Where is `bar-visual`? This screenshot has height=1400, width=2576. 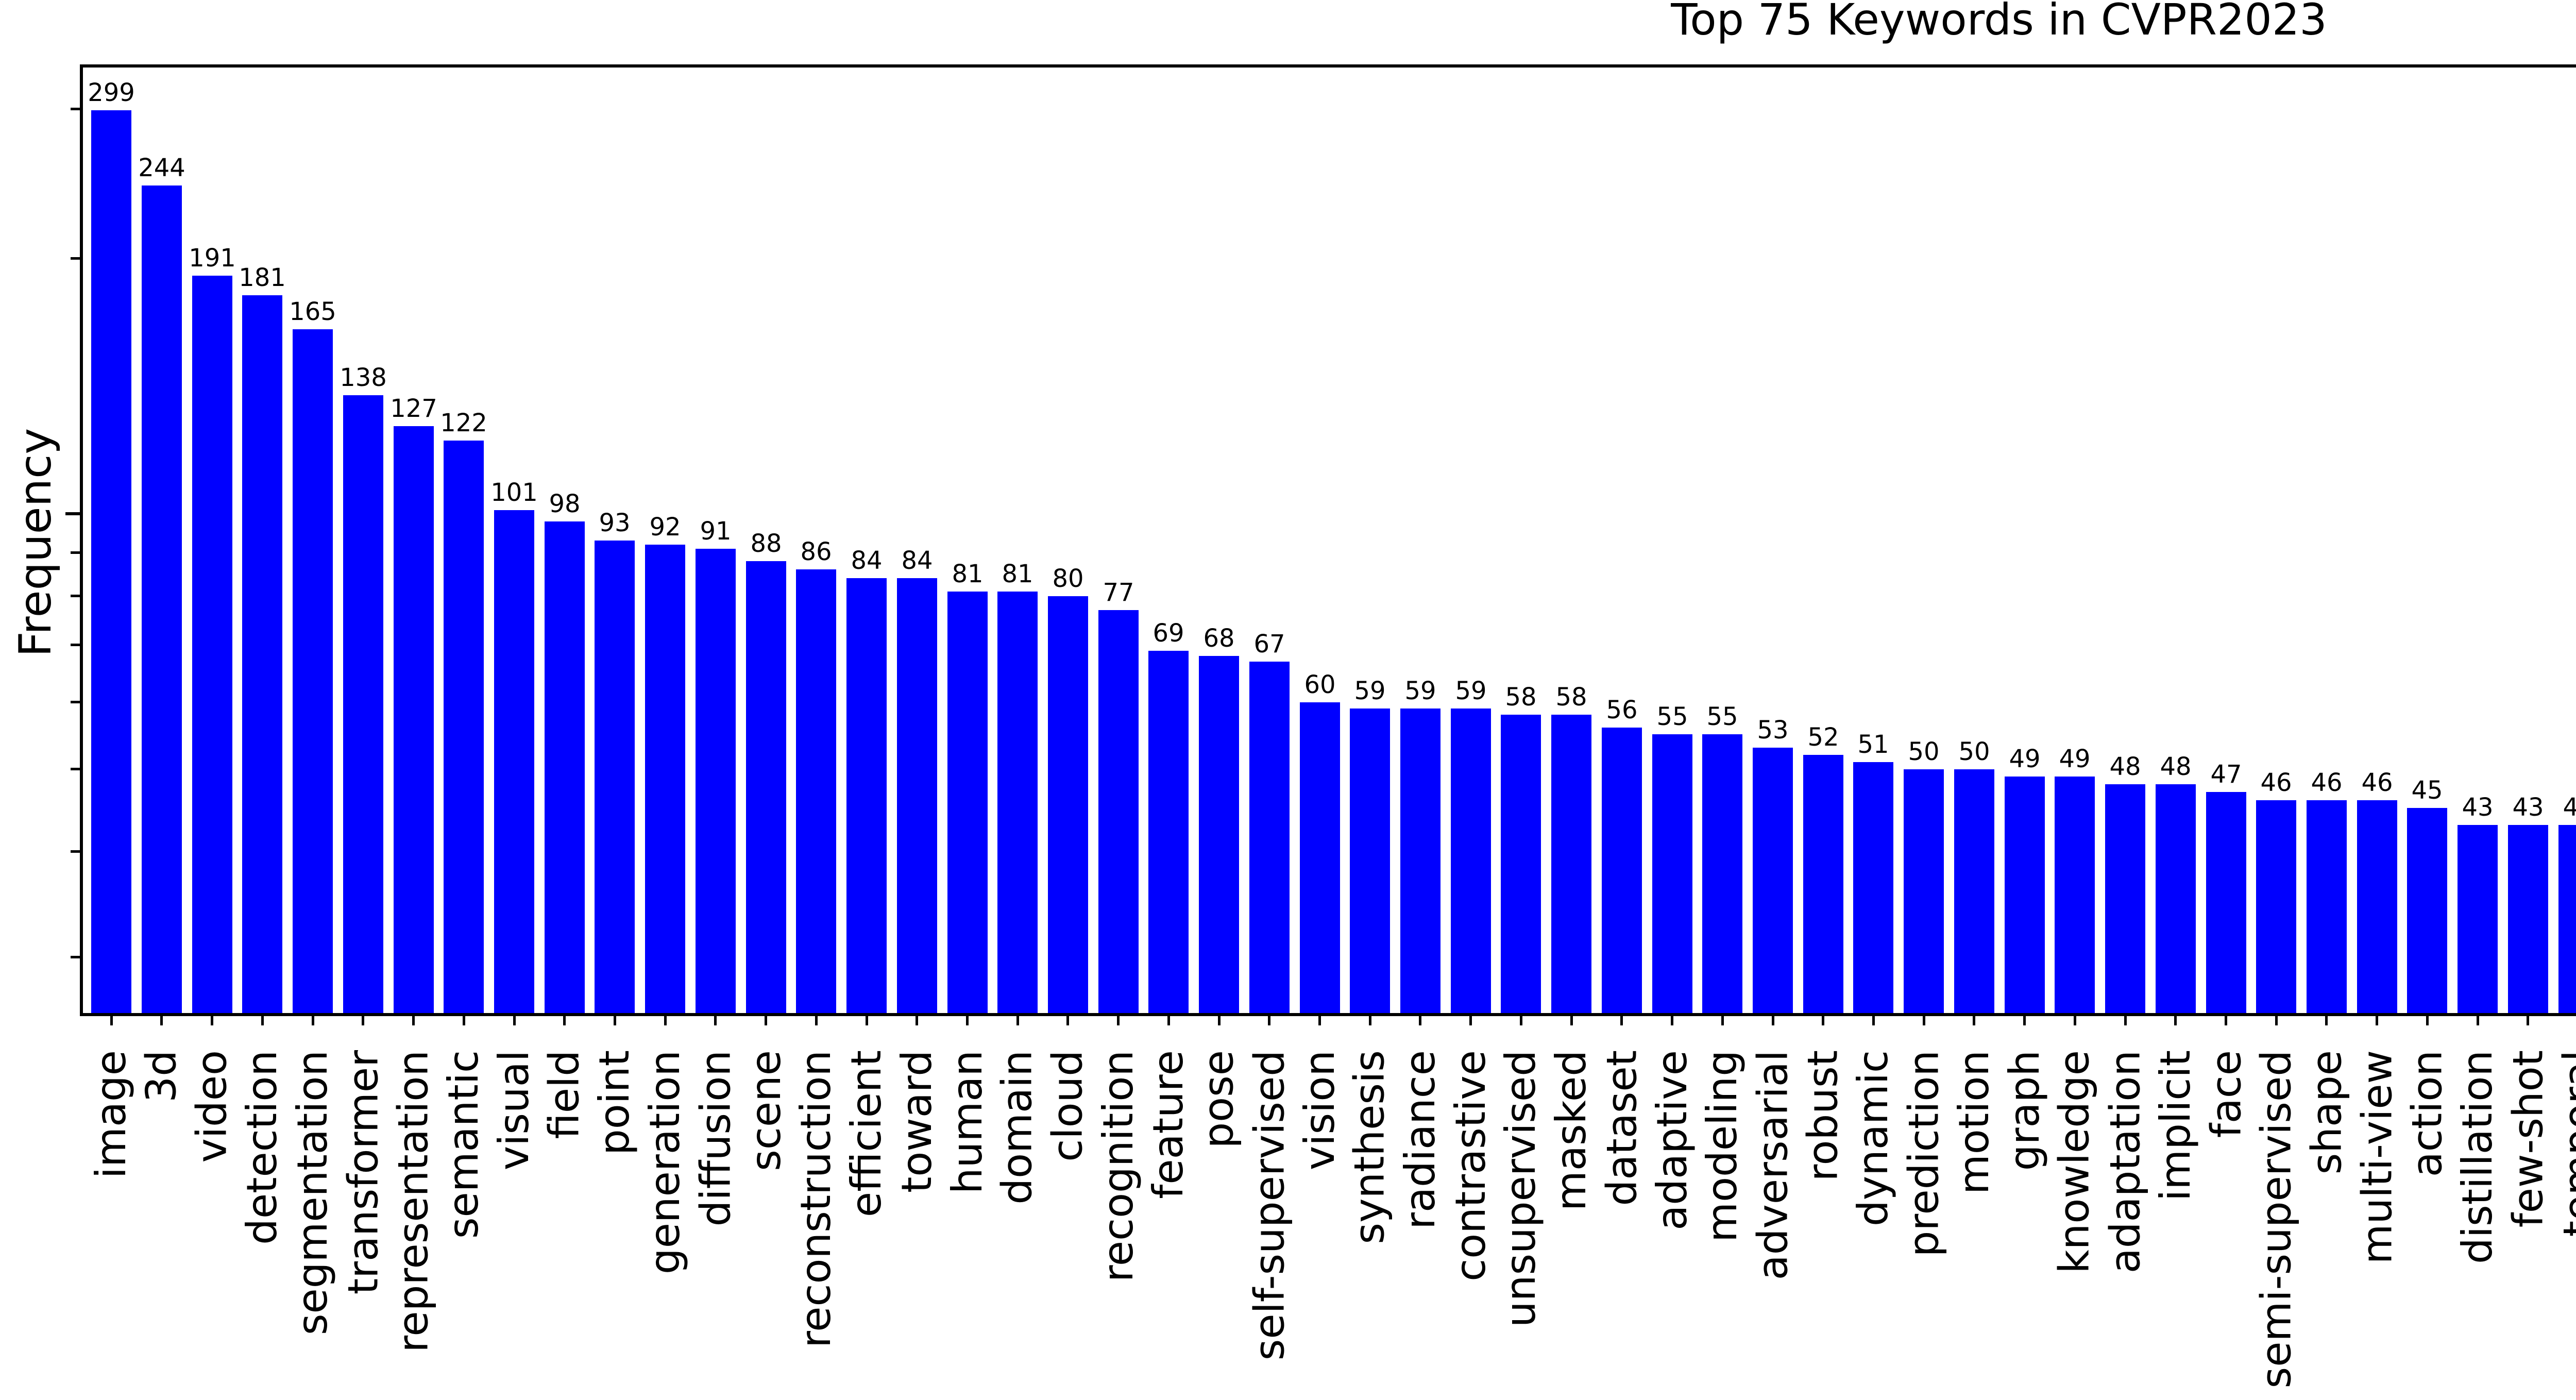
bar-visual is located at coordinates (514, 761).